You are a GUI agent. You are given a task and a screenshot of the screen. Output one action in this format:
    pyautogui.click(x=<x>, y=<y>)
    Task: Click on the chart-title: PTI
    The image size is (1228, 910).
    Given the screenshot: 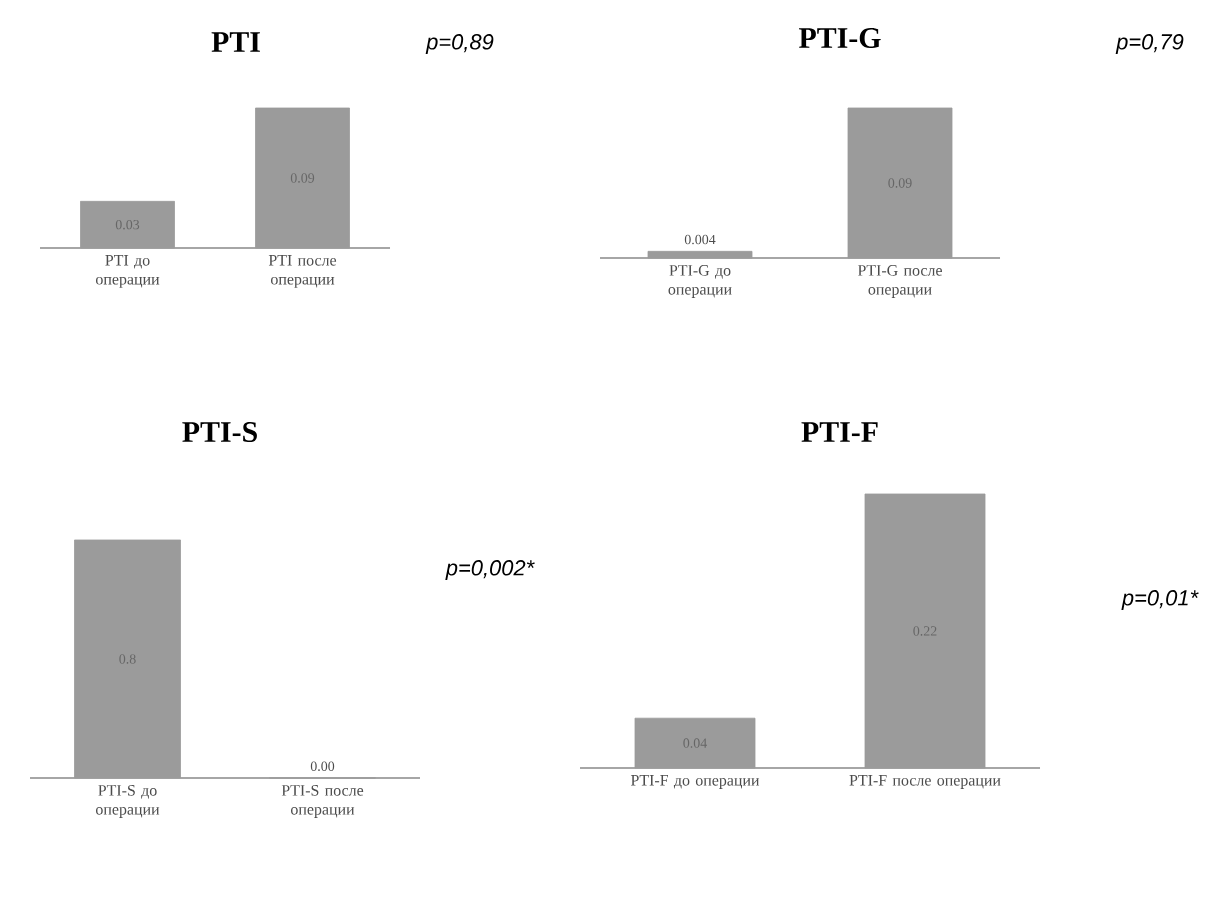 What is the action you would take?
    pyautogui.click(x=235, y=42)
    